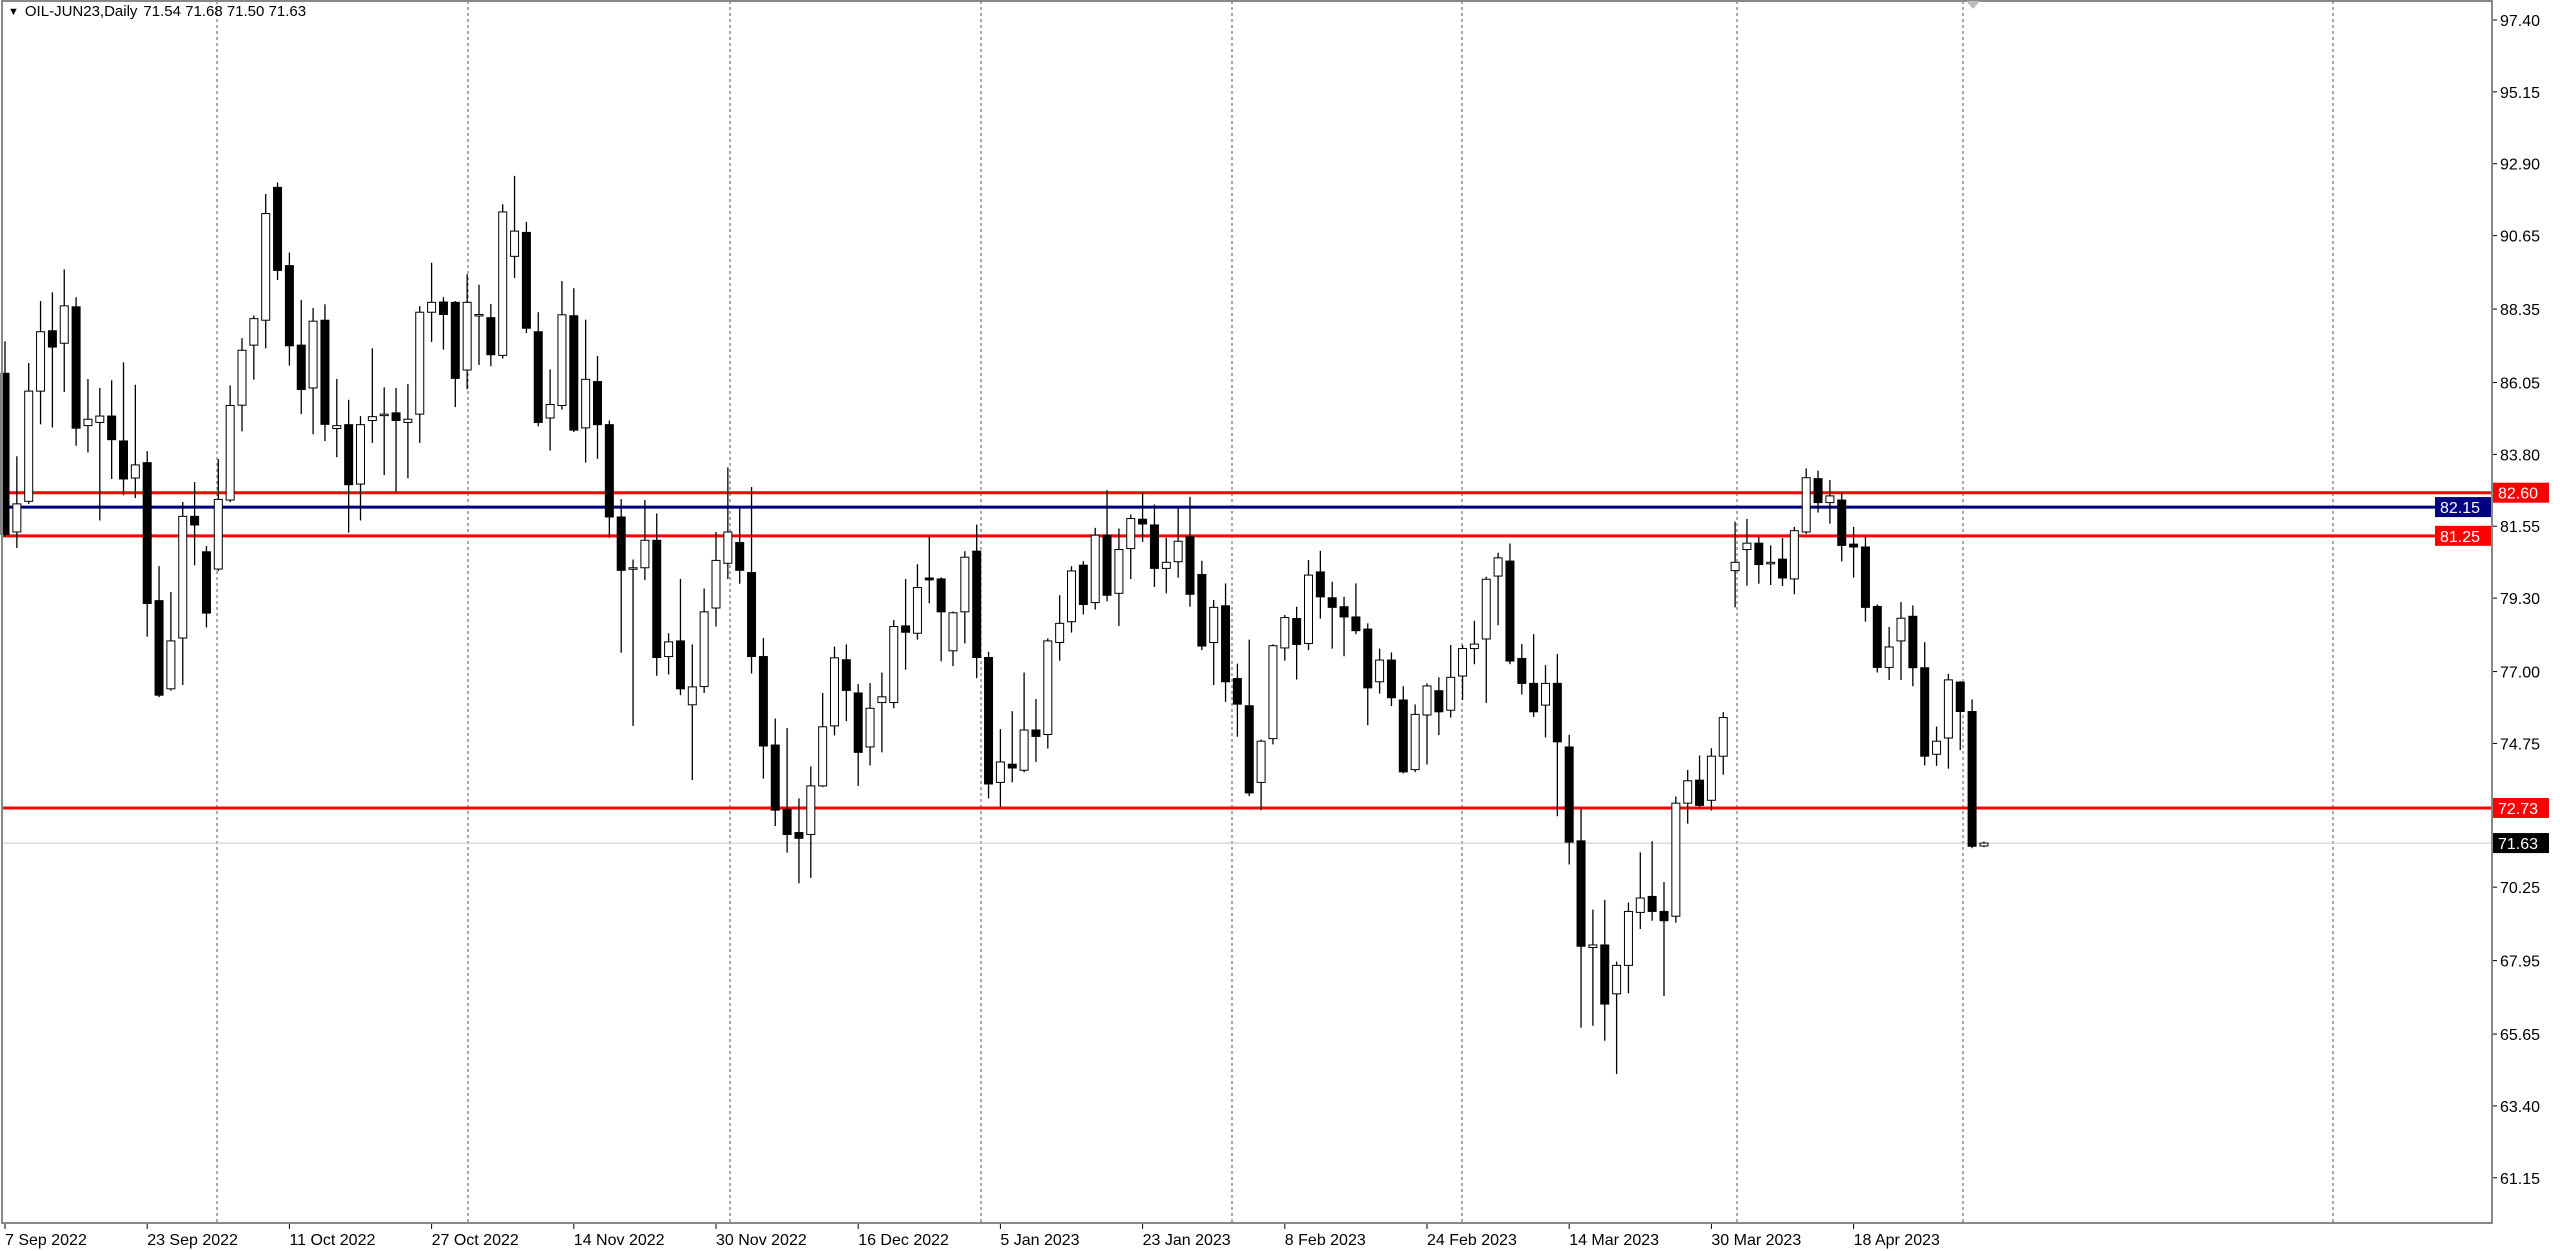 This screenshot has height=1251, width=2560. Describe the element at coordinates (619, 1240) in the screenshot. I see `x-tick-label: 14 Nov 2022` at that location.